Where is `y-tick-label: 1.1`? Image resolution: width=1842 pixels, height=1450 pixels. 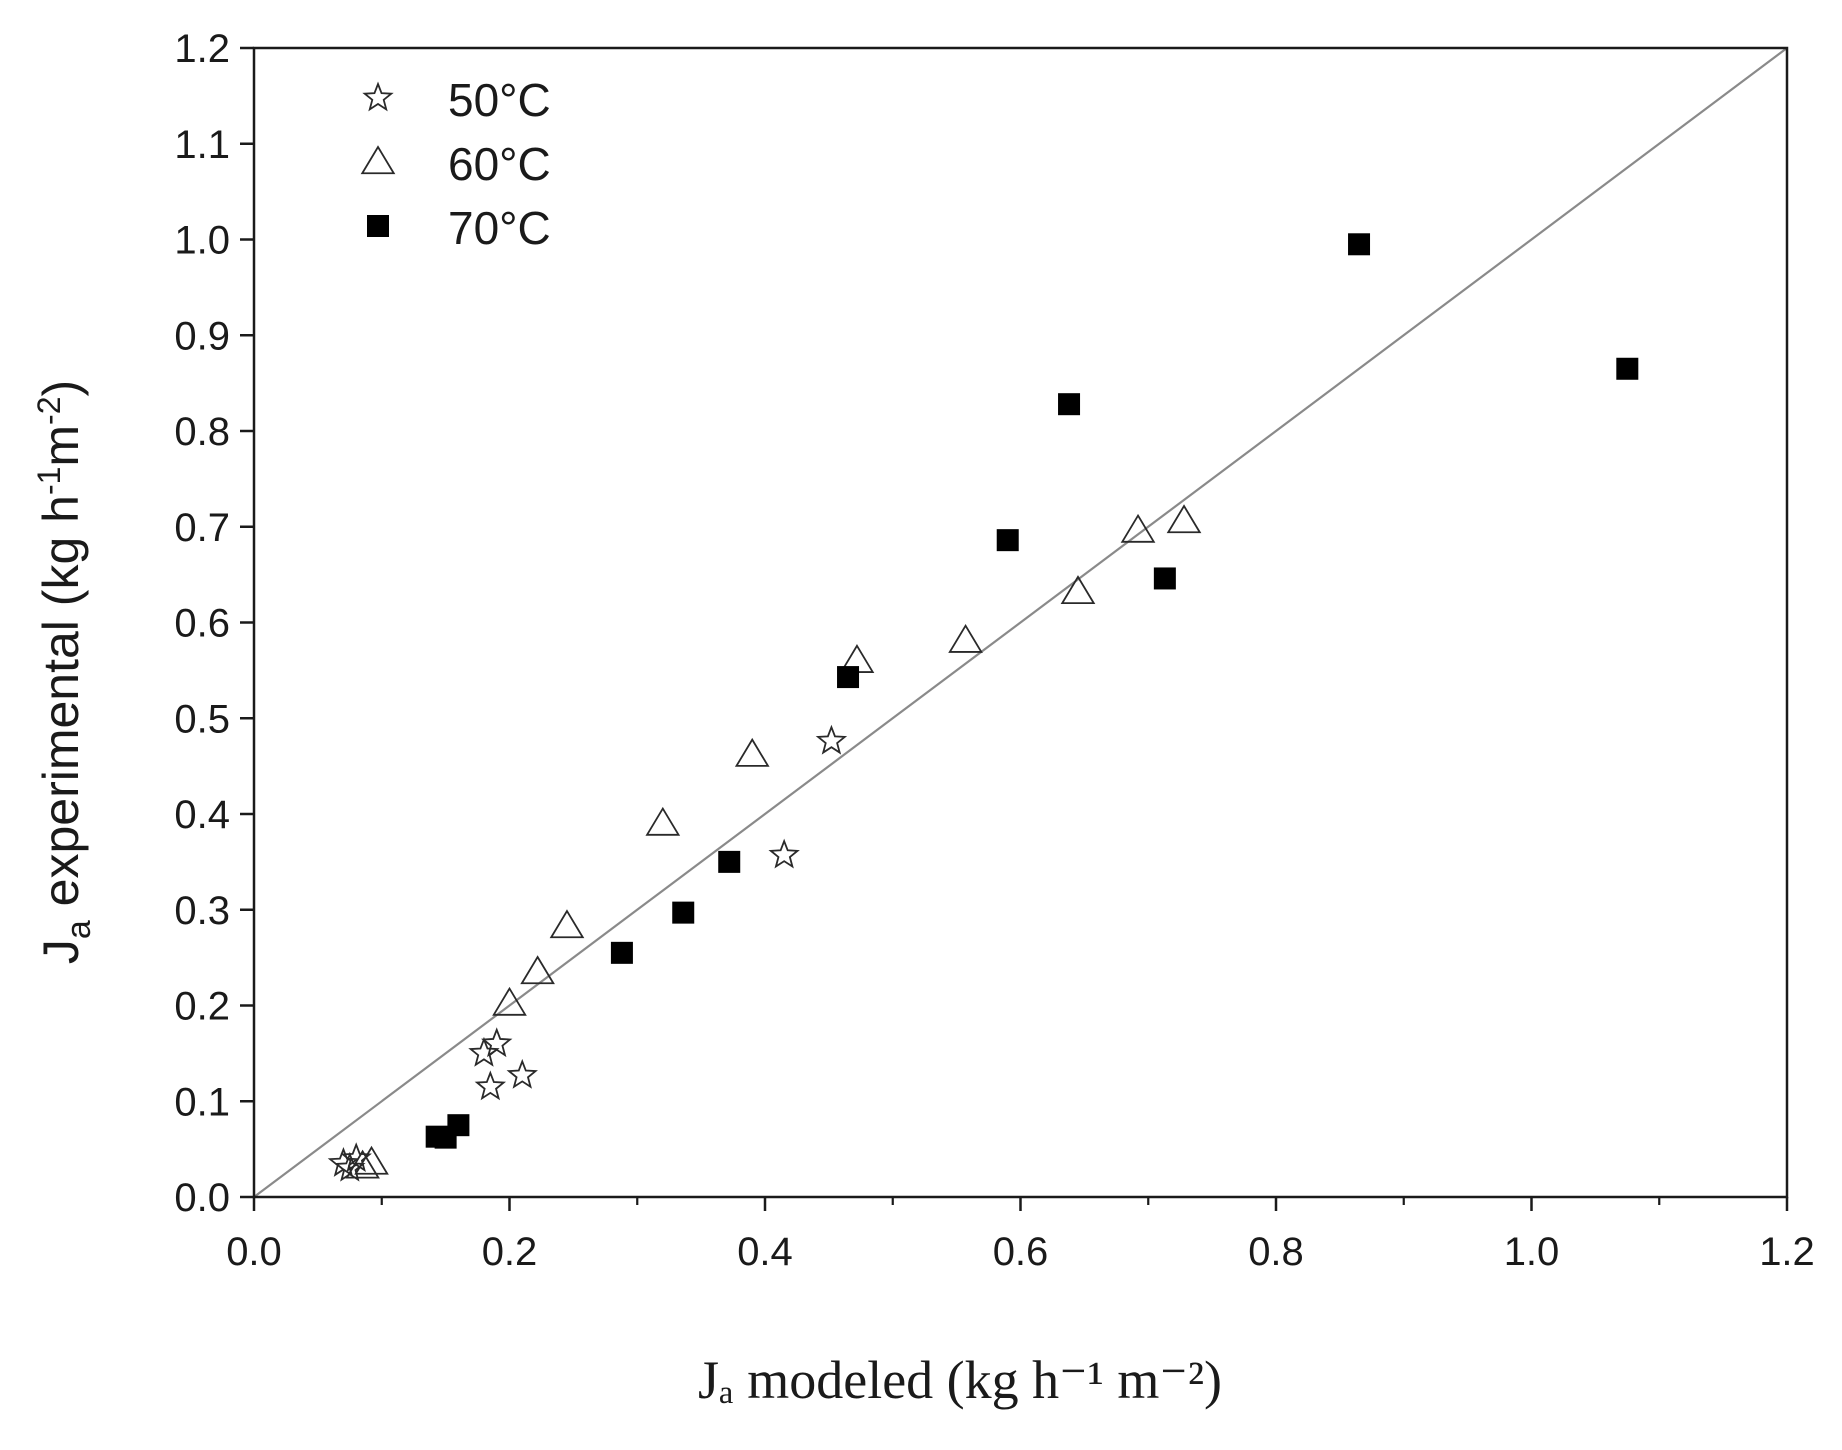 y-tick-label: 1.1 is located at coordinates (202, 145).